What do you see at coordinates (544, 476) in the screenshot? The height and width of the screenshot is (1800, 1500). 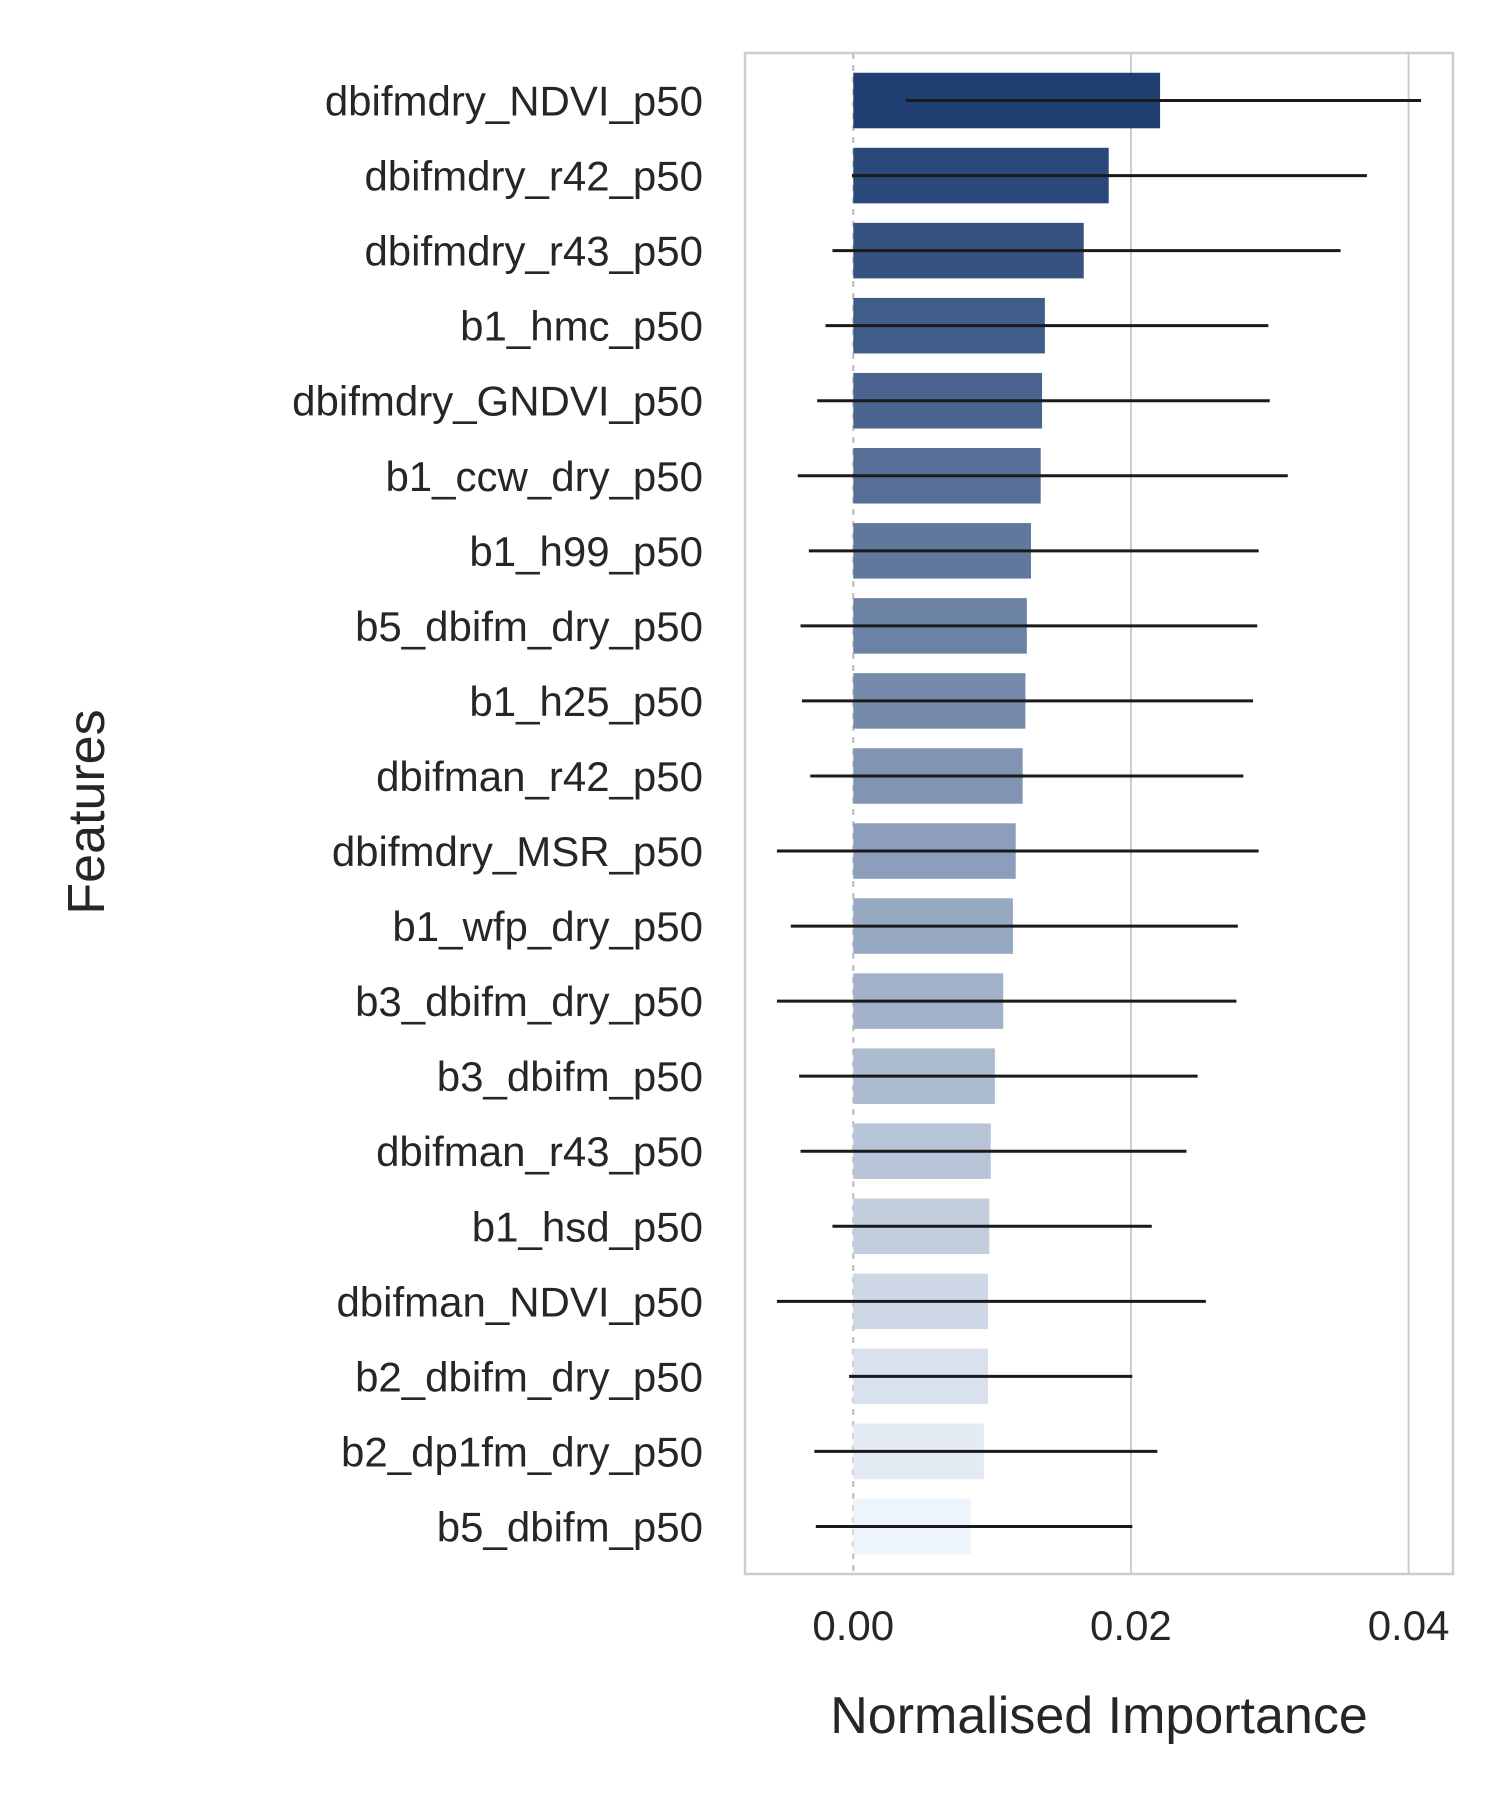 I see `y-tick-label: b1_ccw_dry_p50` at bounding box center [544, 476].